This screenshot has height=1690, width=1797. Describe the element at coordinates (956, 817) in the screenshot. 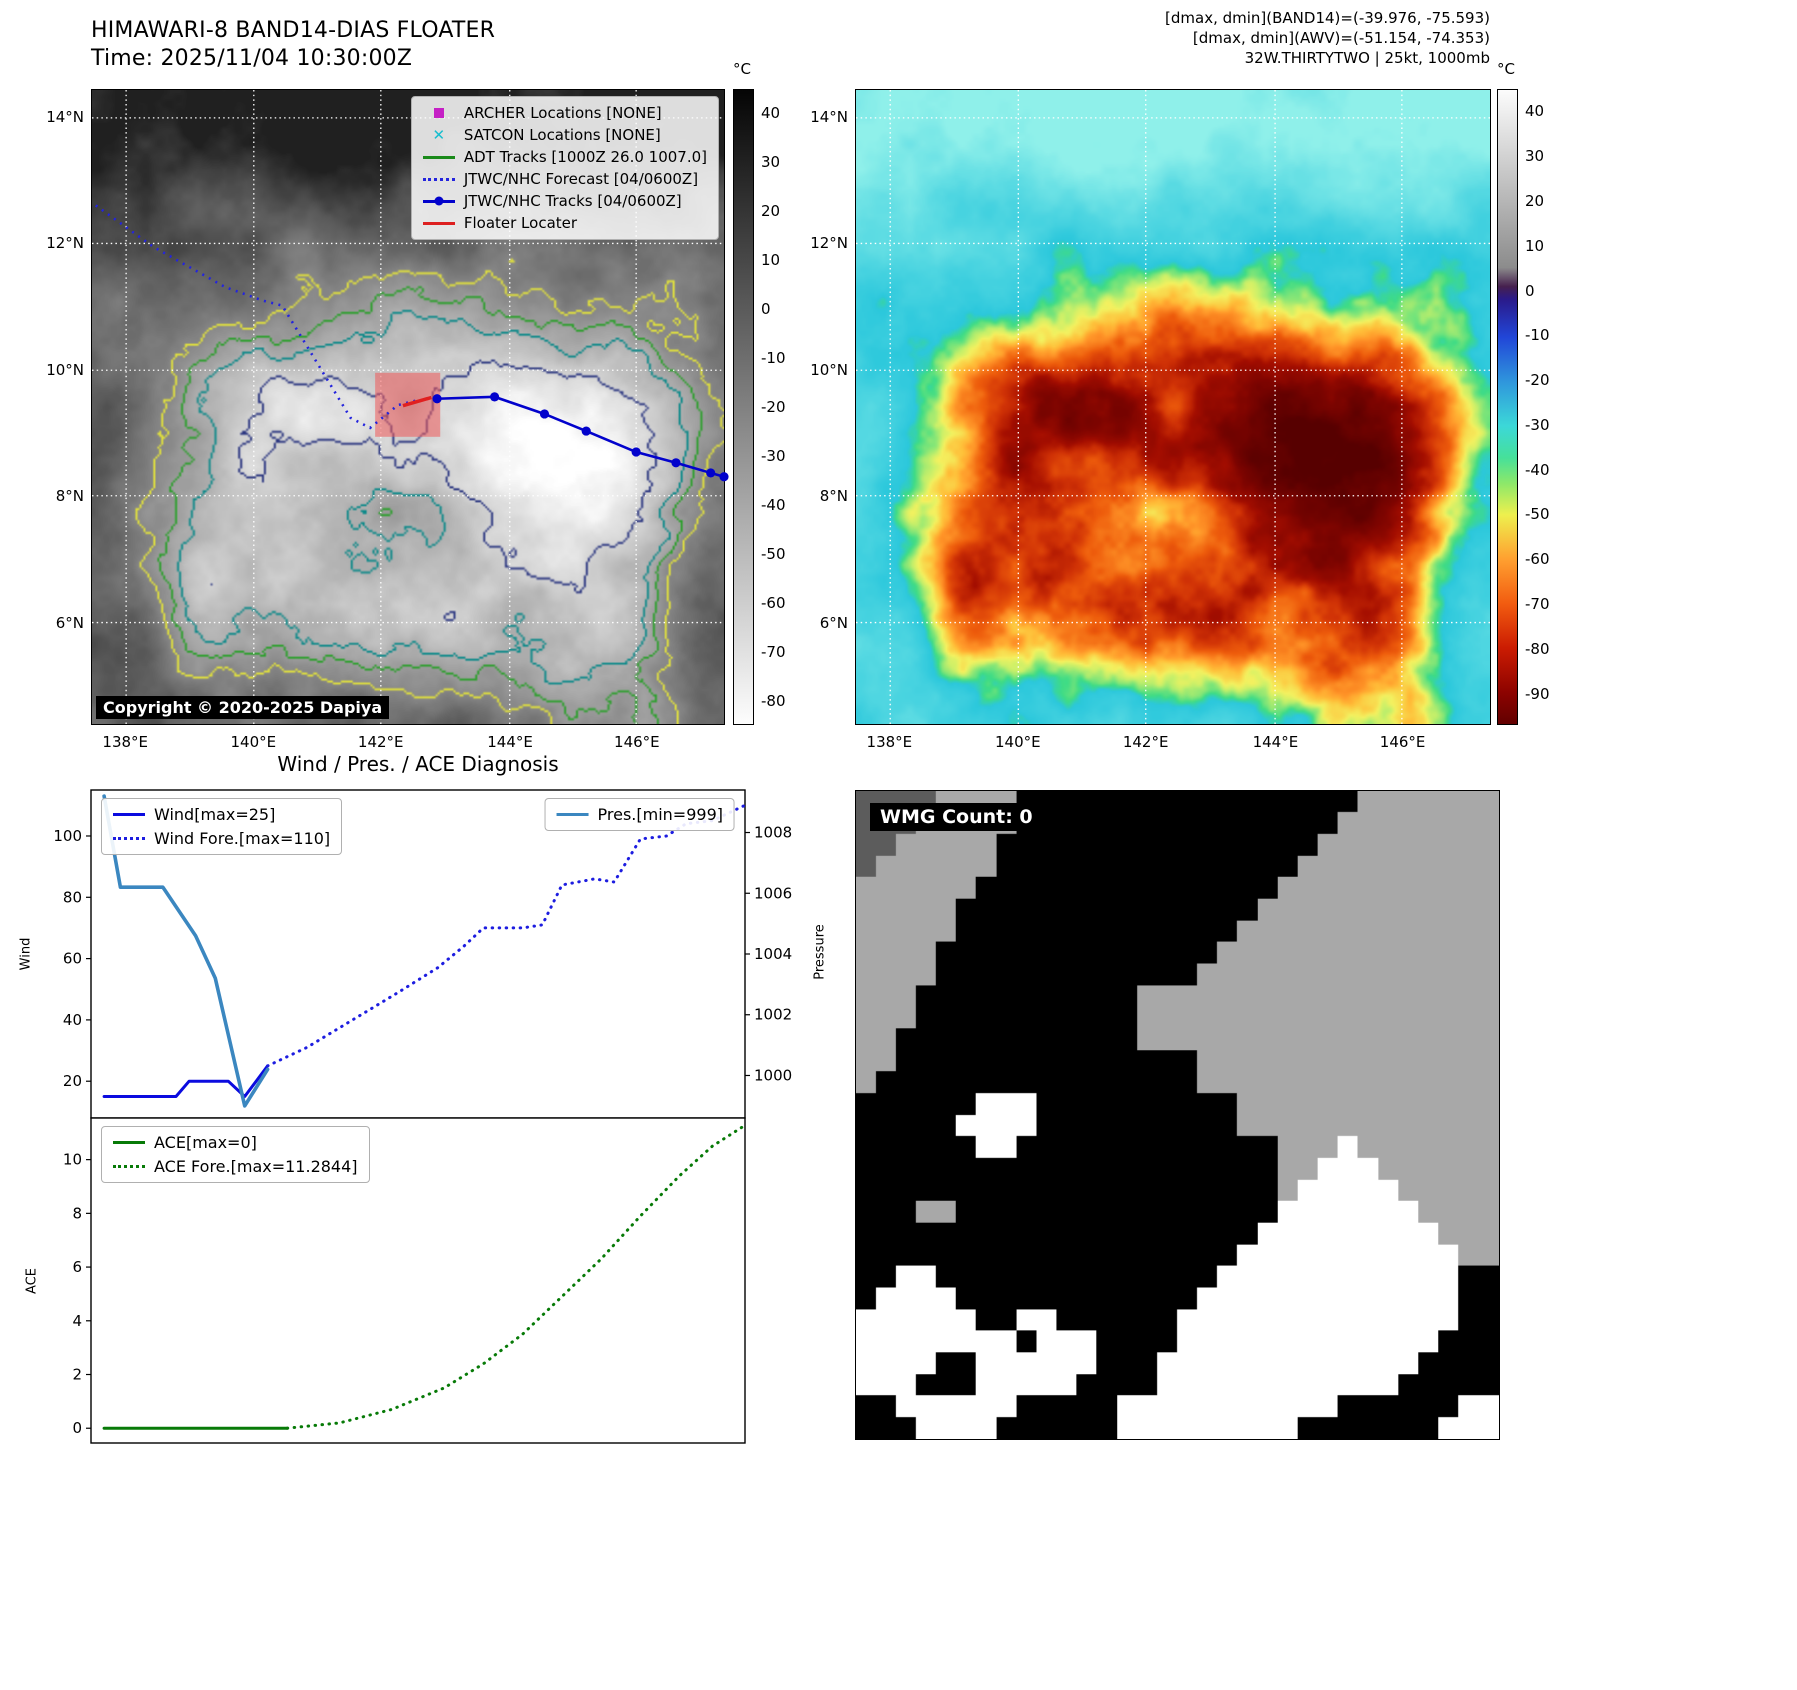

I see `wmg-count-badge: WMG Count: 0` at that location.